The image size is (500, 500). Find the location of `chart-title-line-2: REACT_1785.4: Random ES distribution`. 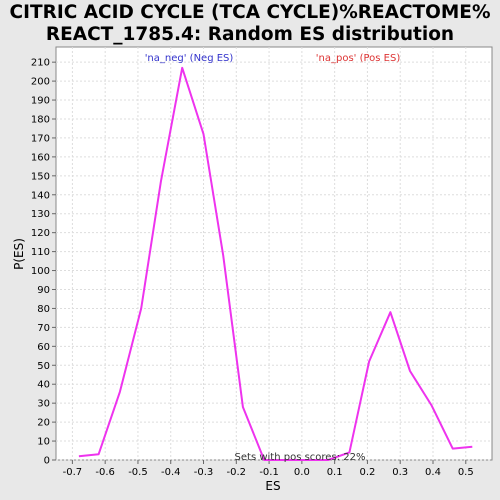

chart-title-line-2: REACT_1785.4: Random ES distribution is located at coordinates (250, 34).